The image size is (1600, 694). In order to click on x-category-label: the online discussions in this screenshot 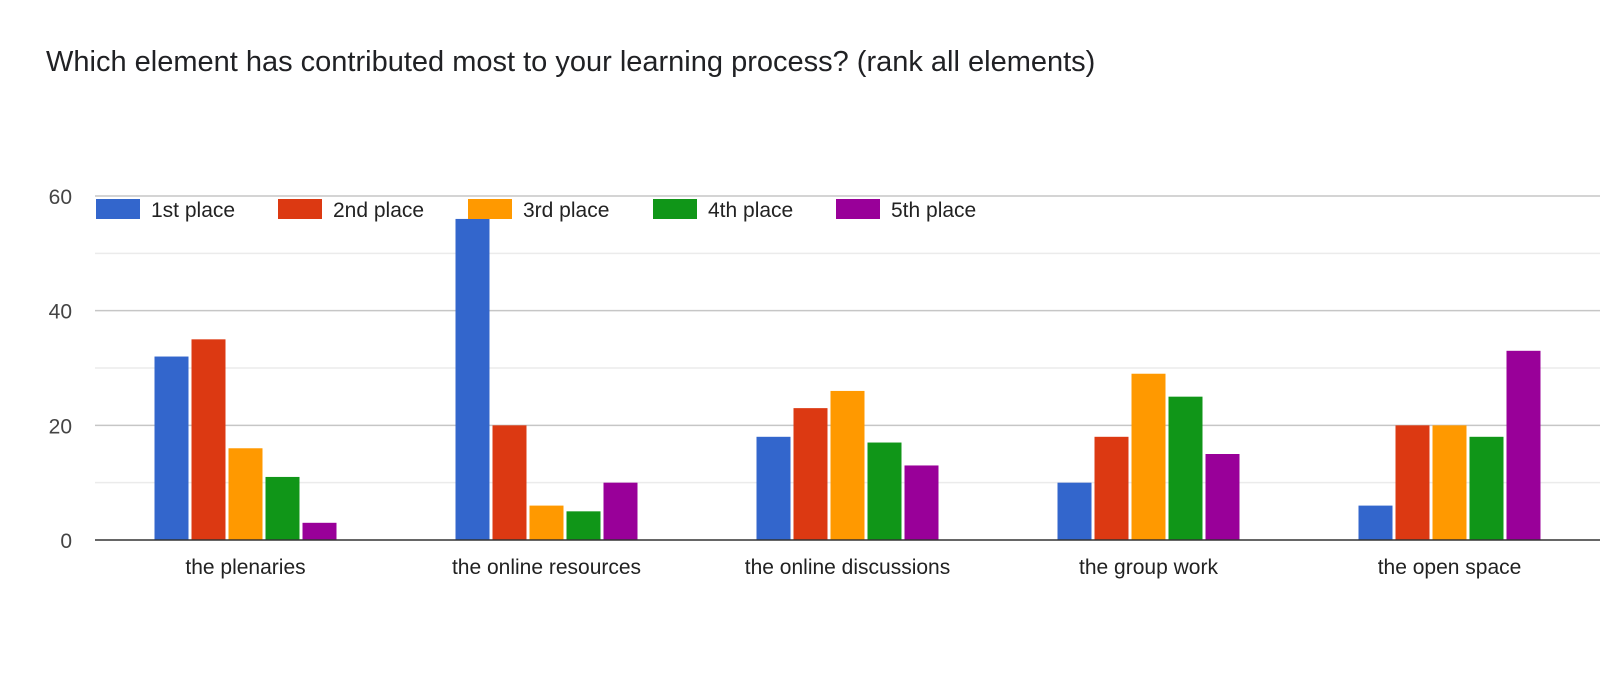, I will do `click(847, 567)`.